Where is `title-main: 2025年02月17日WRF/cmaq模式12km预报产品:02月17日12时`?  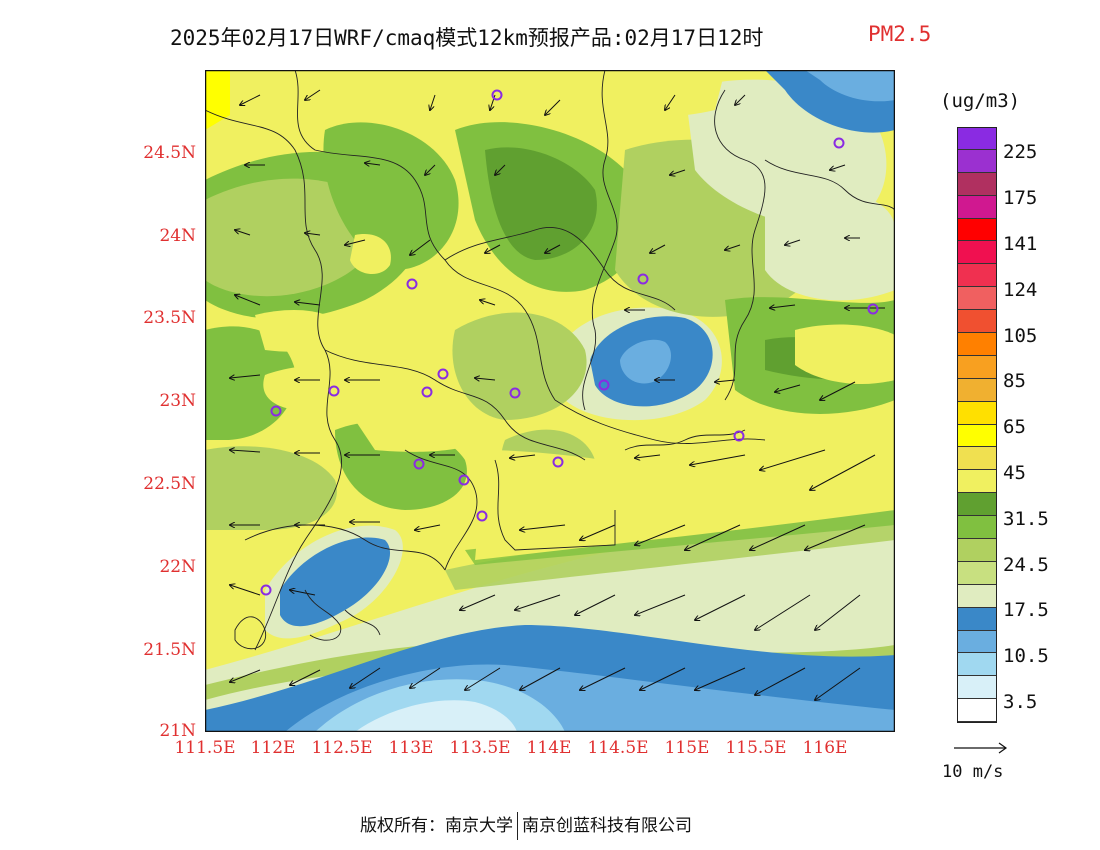 title-main: 2025年02月17日WRF/cmaq模式12km预报产品:02月17日12时 is located at coordinates (467, 38).